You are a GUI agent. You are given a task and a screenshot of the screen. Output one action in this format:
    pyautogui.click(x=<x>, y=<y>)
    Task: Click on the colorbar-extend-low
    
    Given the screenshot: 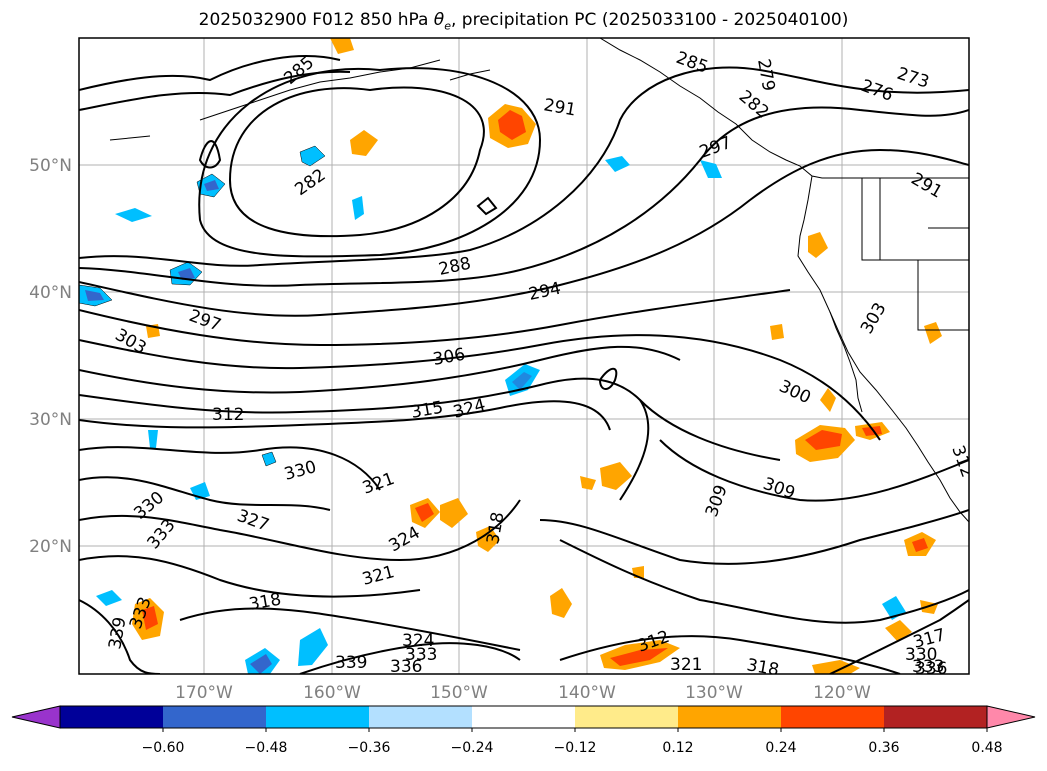 What is the action you would take?
    pyautogui.click(x=36, y=717)
    